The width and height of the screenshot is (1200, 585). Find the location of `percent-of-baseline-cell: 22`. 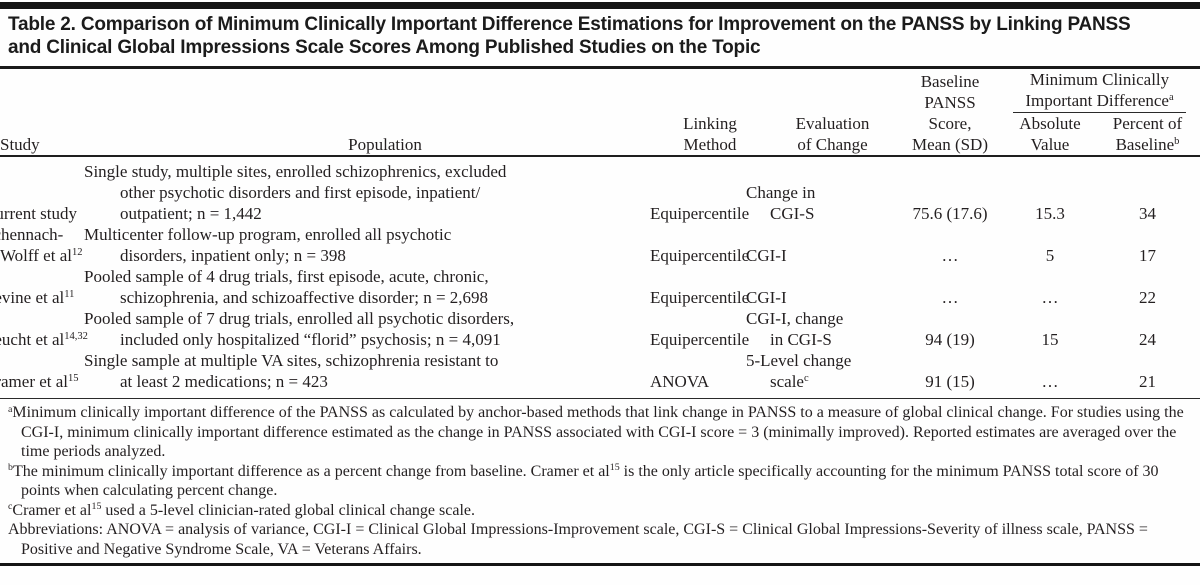

percent-of-baseline-cell: 22 is located at coordinates (1147, 297).